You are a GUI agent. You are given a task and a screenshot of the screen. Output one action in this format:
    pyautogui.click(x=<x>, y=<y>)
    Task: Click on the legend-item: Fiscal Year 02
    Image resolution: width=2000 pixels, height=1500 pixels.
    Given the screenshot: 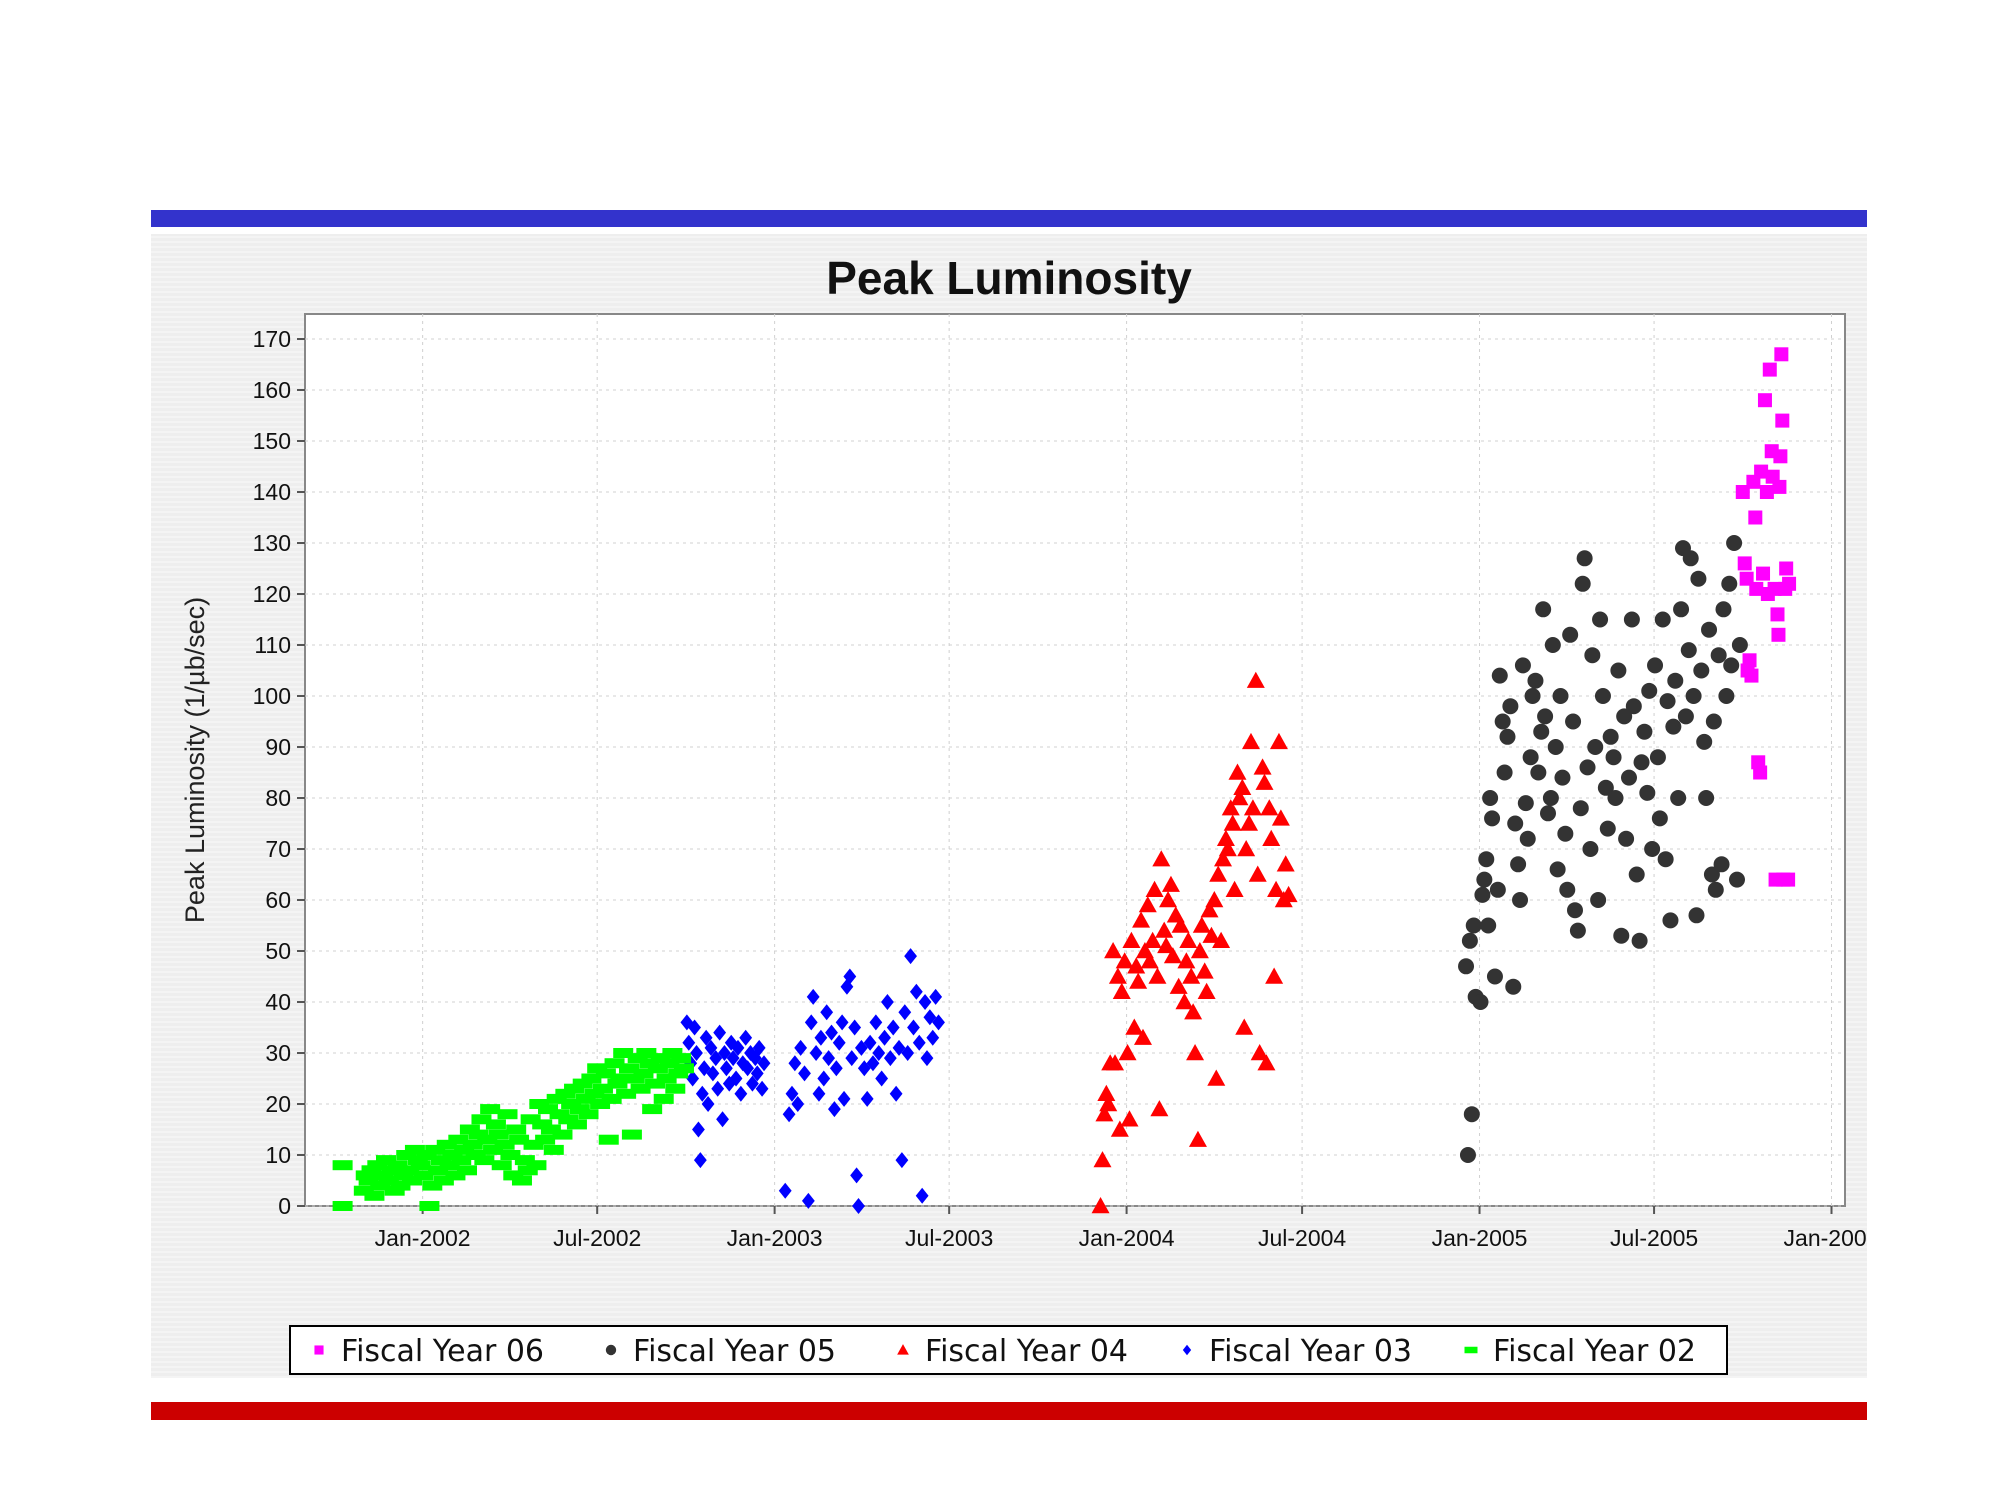 What is the action you would take?
    pyautogui.click(x=1580, y=1351)
    